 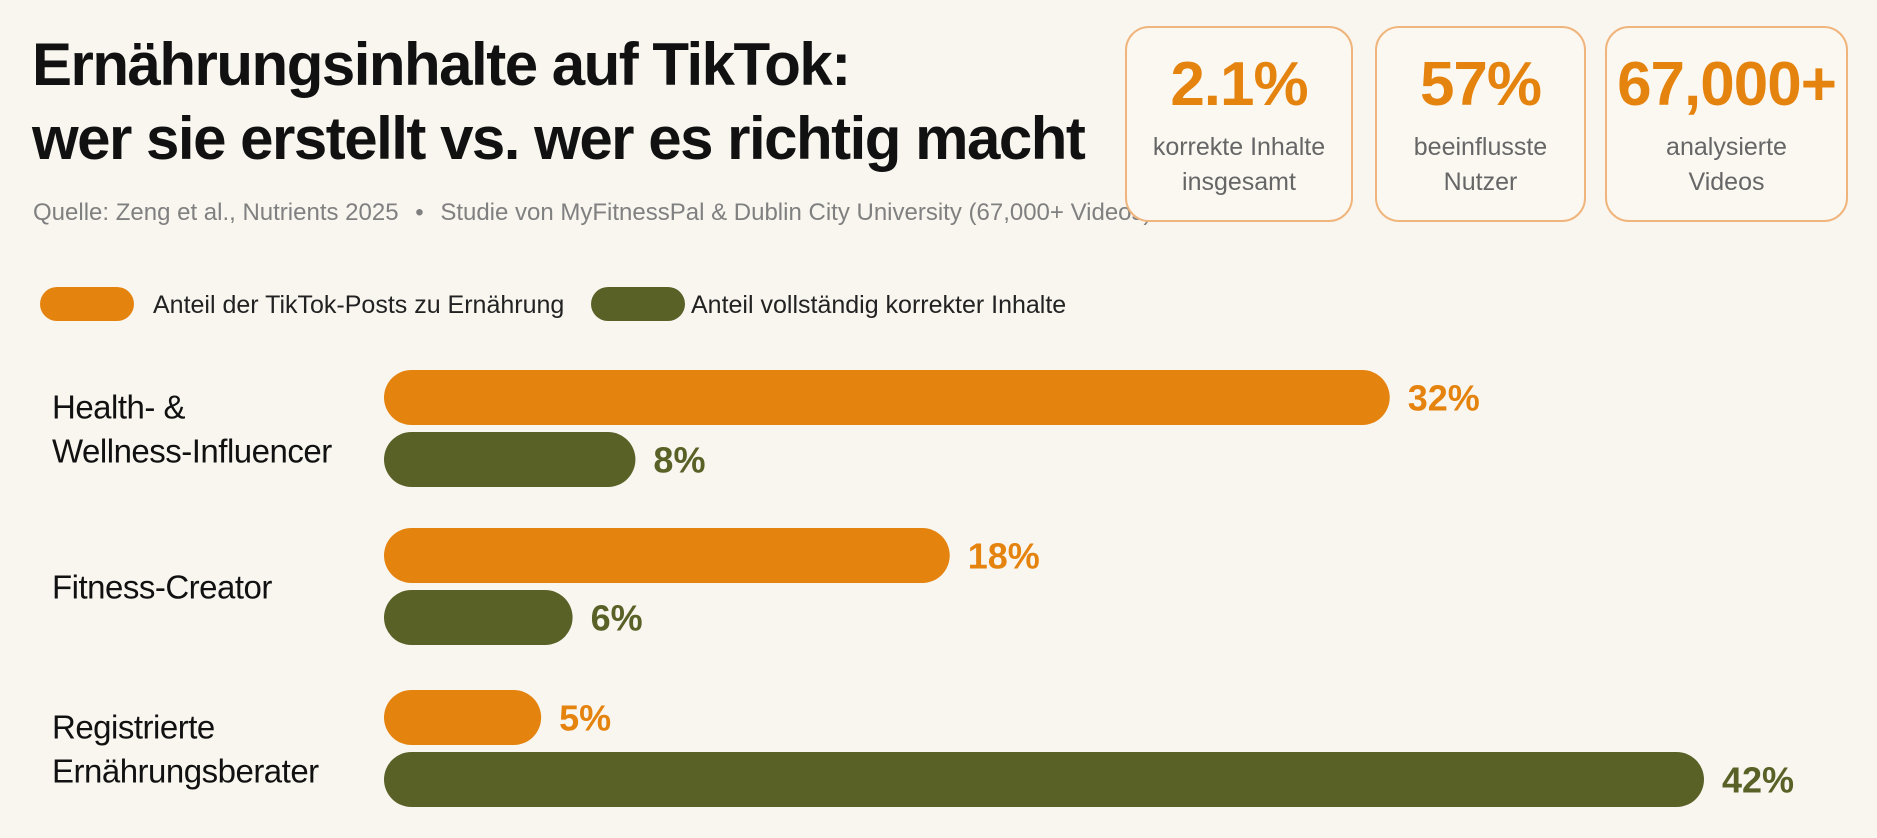 What do you see at coordinates (1480, 124) in the screenshot?
I see `stat-card-affected-users: 57% beeinflusste Nutzer` at bounding box center [1480, 124].